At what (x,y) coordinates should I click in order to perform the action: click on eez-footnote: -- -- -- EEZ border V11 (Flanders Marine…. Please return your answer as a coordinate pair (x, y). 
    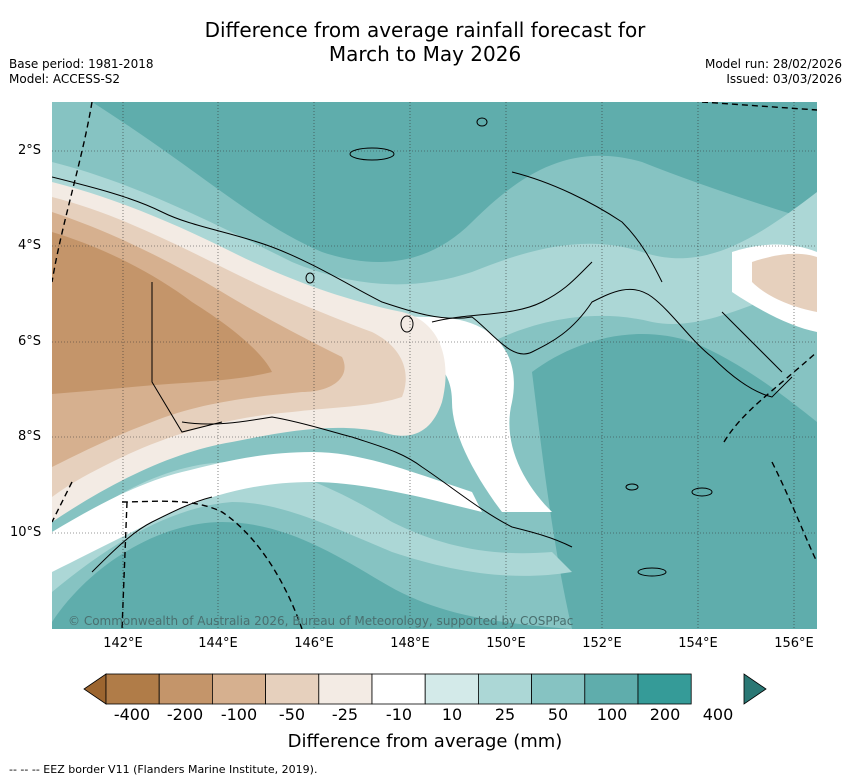
    Looking at the image, I should click on (163, 769).